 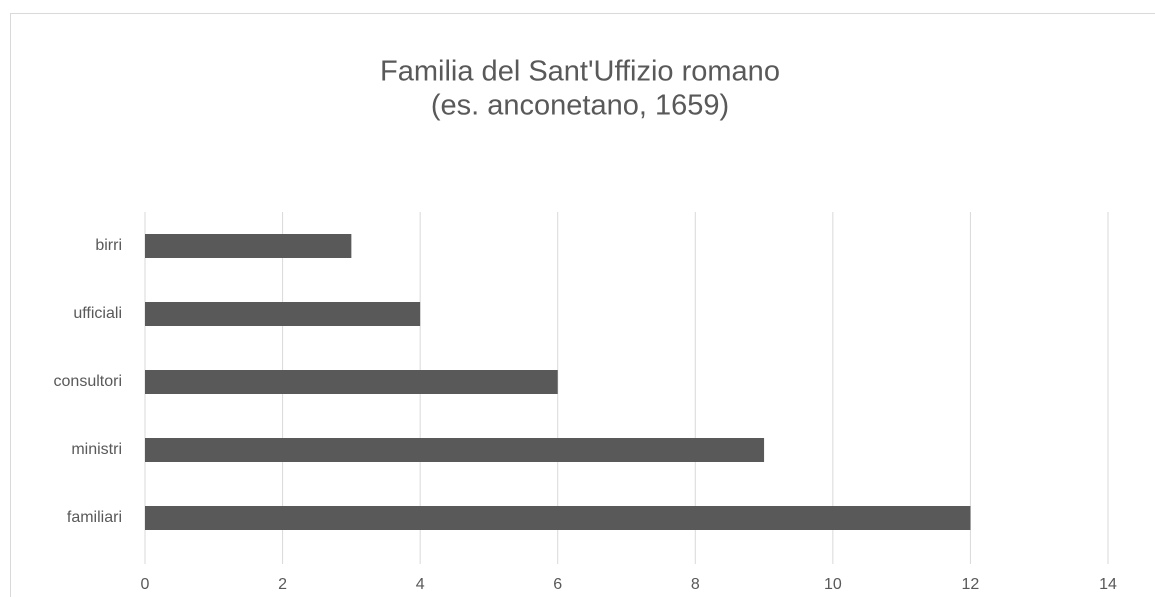 I want to click on x-tick-label: 10, so click(x=833, y=584).